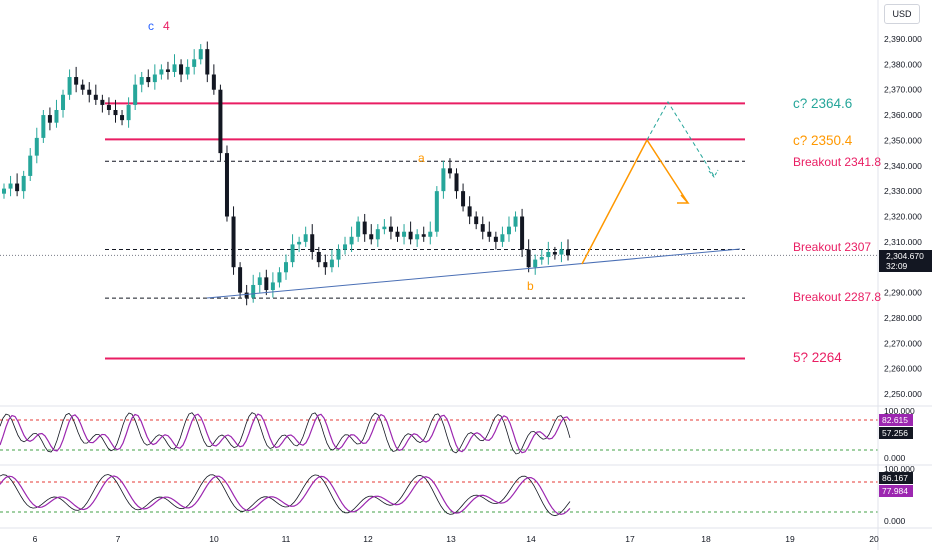  What do you see at coordinates (895, 521) in the screenshot?
I see `osc2-axis-bottom: 0.000` at bounding box center [895, 521].